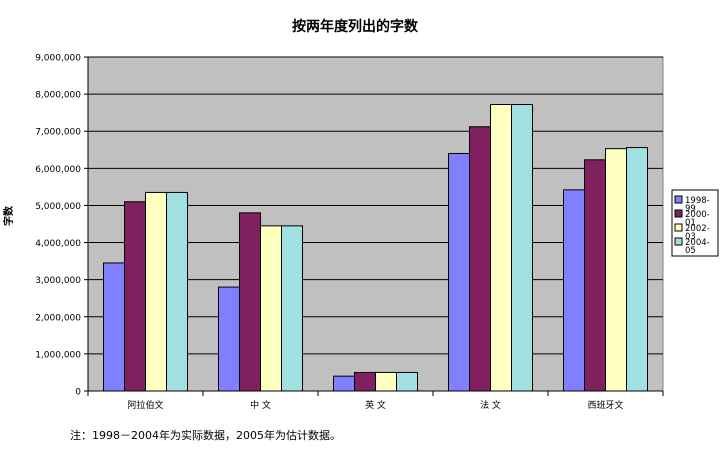  What do you see at coordinates (260, 405) in the screenshot?
I see `x-tick-label: 中 文` at bounding box center [260, 405].